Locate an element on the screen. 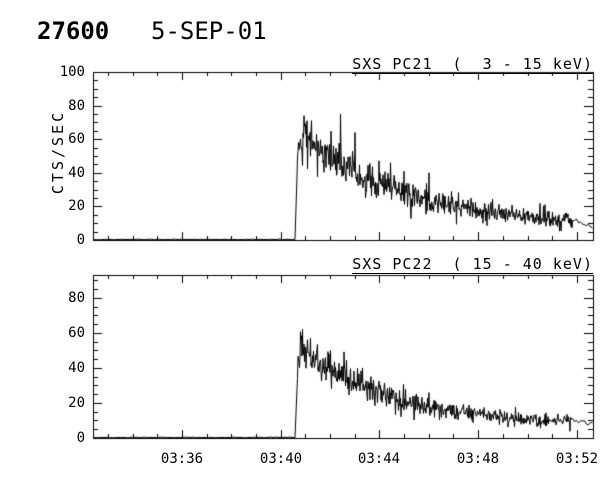 The image size is (600, 480). x-tick-label: 03:40 is located at coordinates (281, 459).